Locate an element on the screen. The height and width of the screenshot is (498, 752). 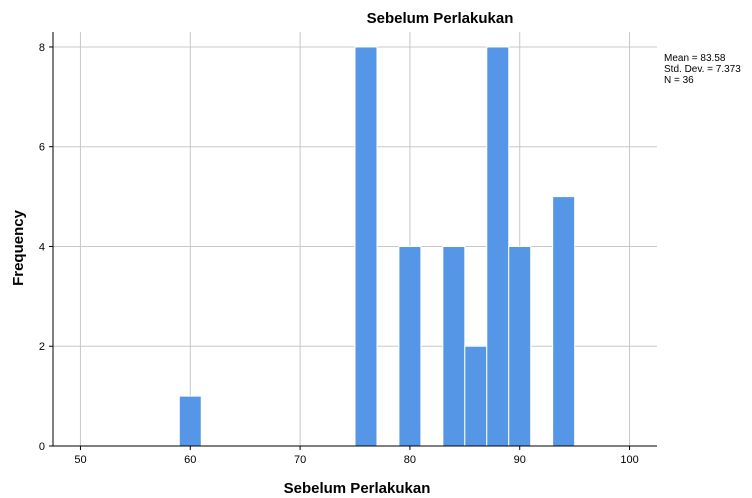
y-tick-label: 0 is located at coordinates (42, 447).